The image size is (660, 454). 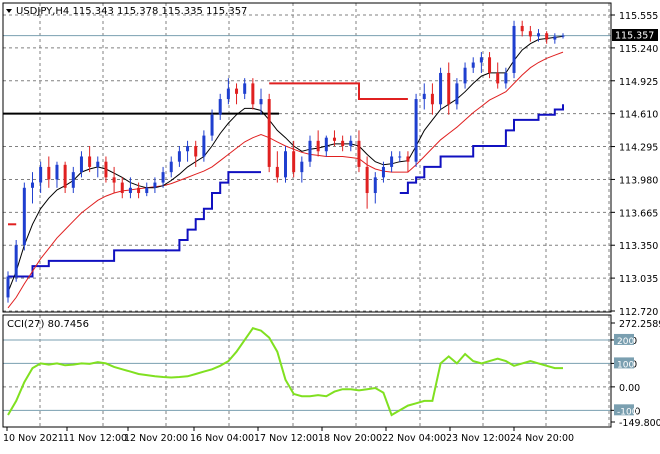 I want to click on current-price-badge, so click(x=635, y=35).